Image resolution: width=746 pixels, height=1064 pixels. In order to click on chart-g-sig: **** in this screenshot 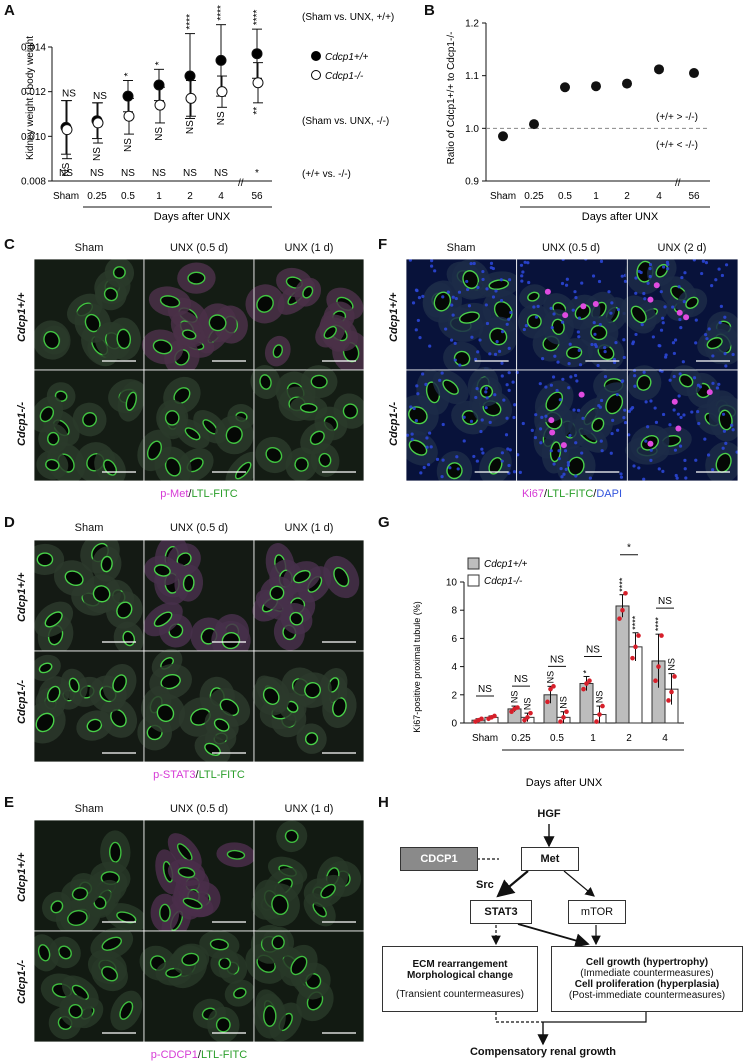, I will do `click(636, 622)`.